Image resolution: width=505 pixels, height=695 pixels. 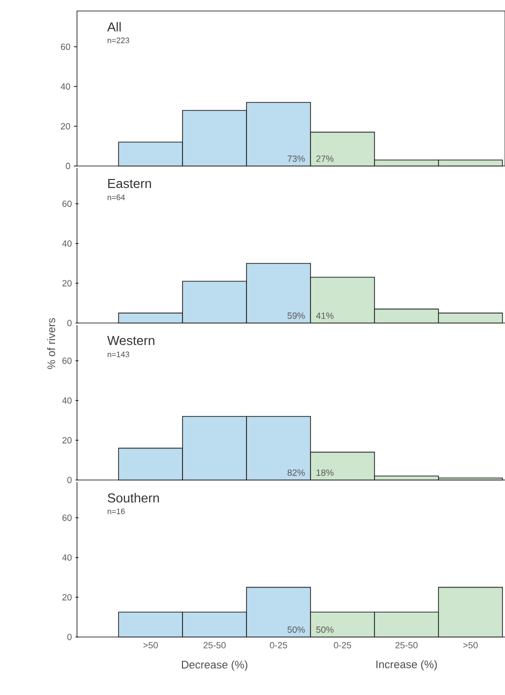 What do you see at coordinates (133, 498) in the screenshot?
I see `text: Southern` at bounding box center [133, 498].